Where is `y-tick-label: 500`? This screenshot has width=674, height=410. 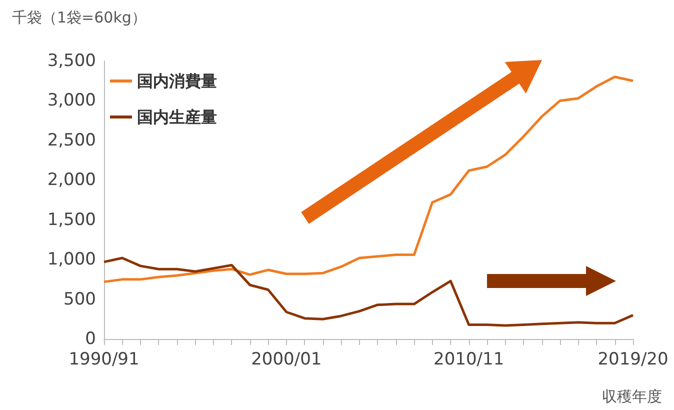
y-tick-label: 500 is located at coordinates (80, 299).